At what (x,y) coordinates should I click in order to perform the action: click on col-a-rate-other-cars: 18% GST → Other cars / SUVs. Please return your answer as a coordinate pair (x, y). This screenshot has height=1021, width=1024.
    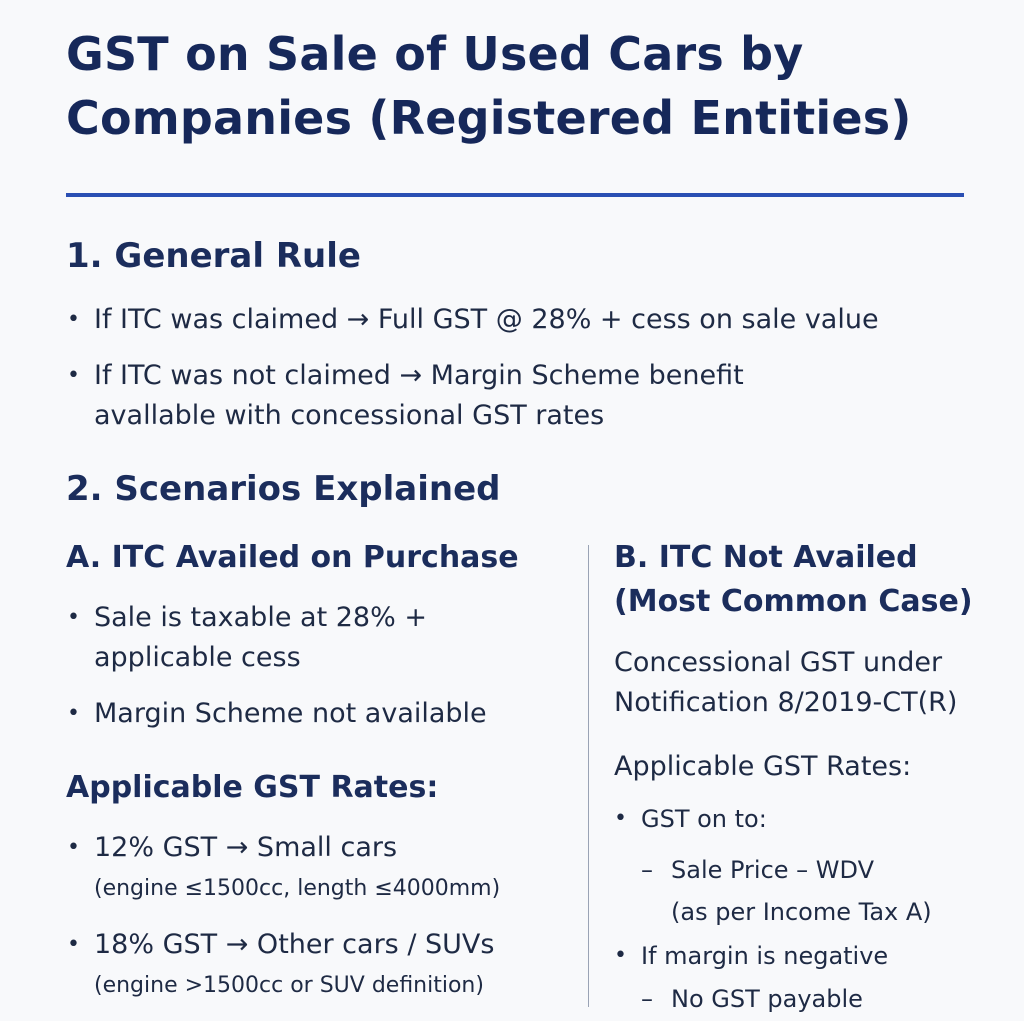
    Looking at the image, I should click on (325, 945).